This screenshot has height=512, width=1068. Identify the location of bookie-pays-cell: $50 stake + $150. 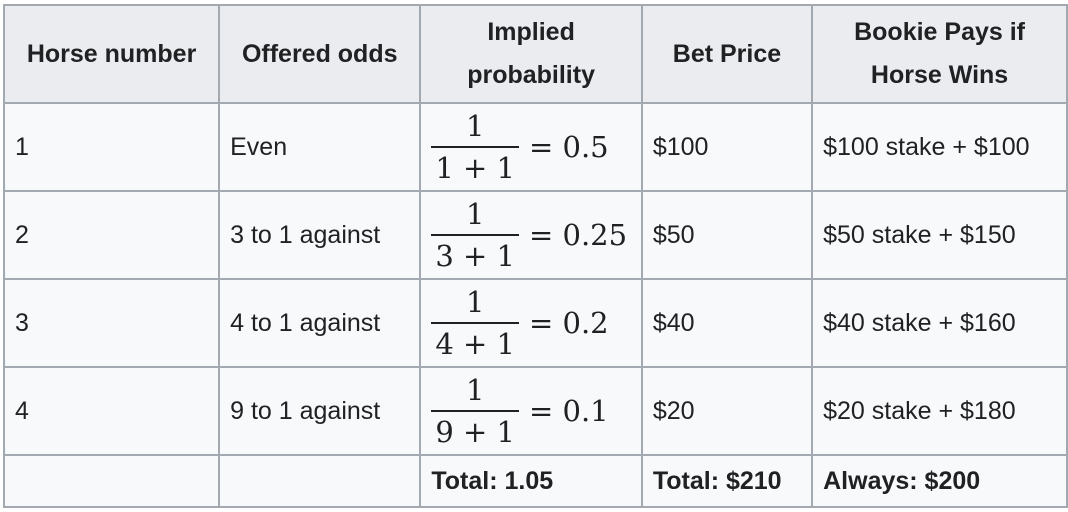
(939, 235).